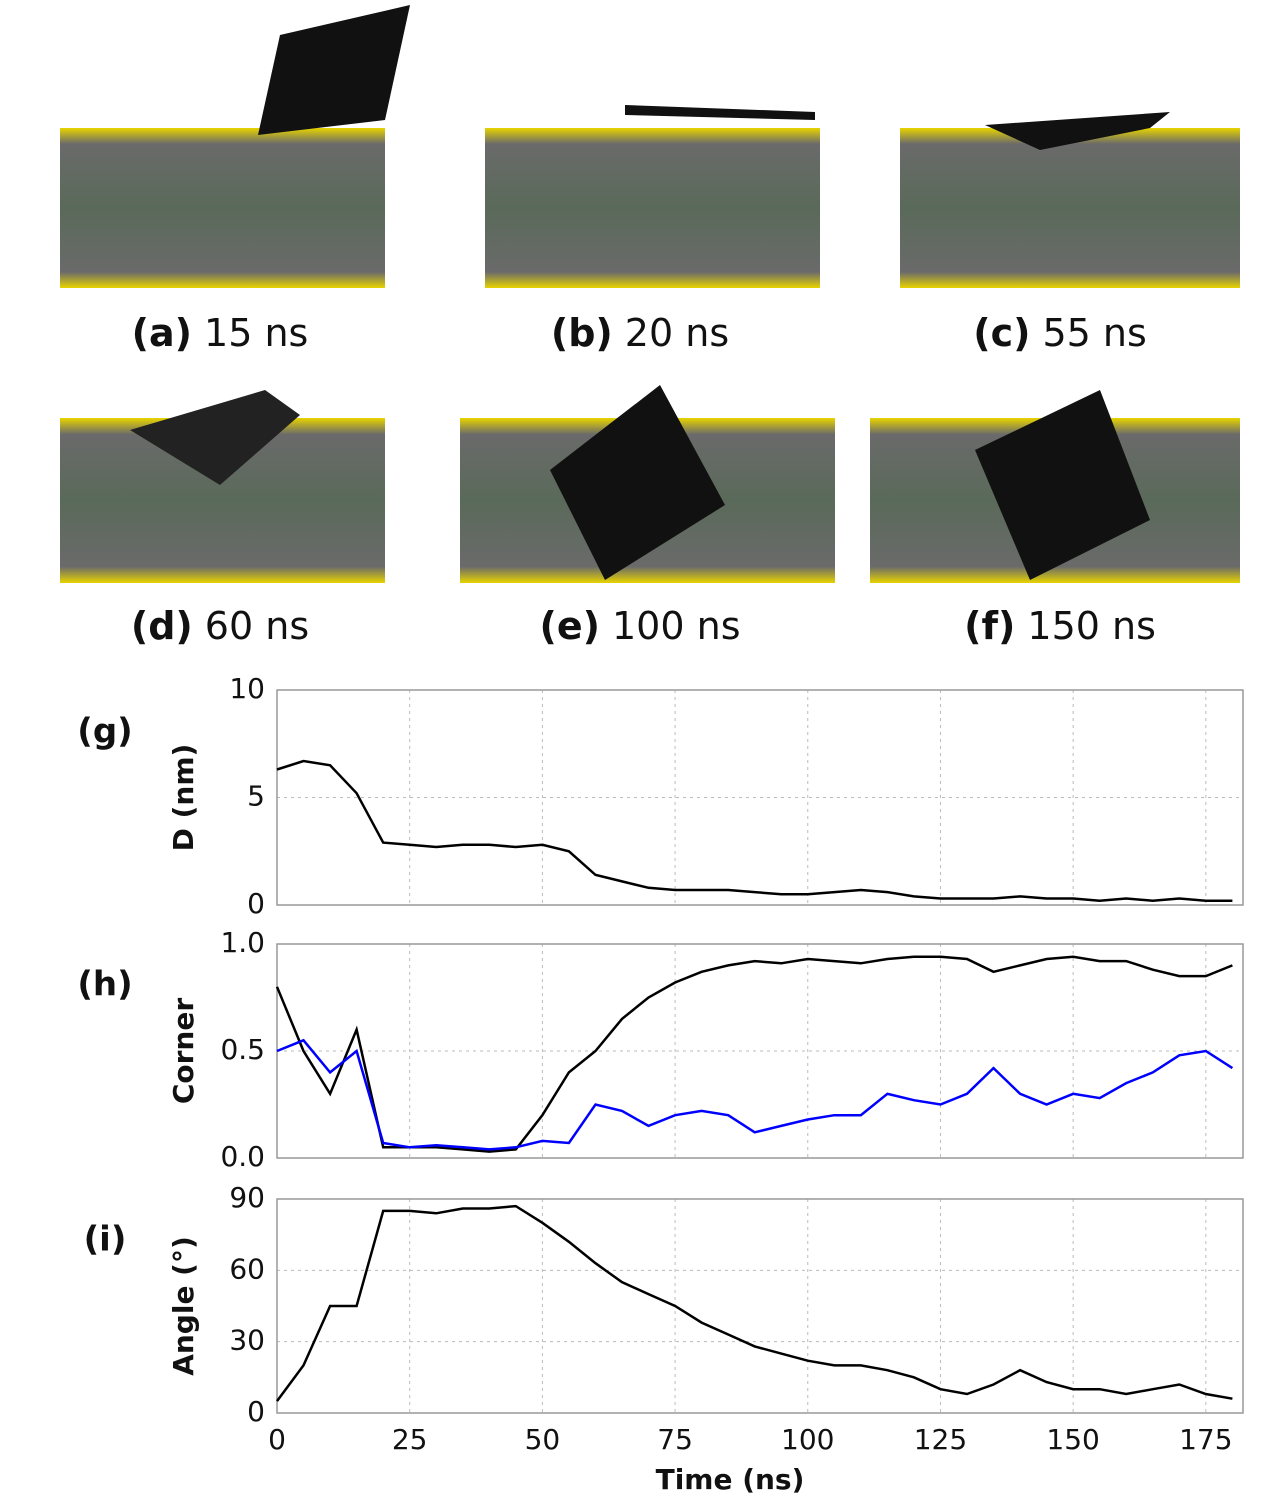 The image size is (1272, 1500). I want to click on panel-label: (h), so click(104, 985).